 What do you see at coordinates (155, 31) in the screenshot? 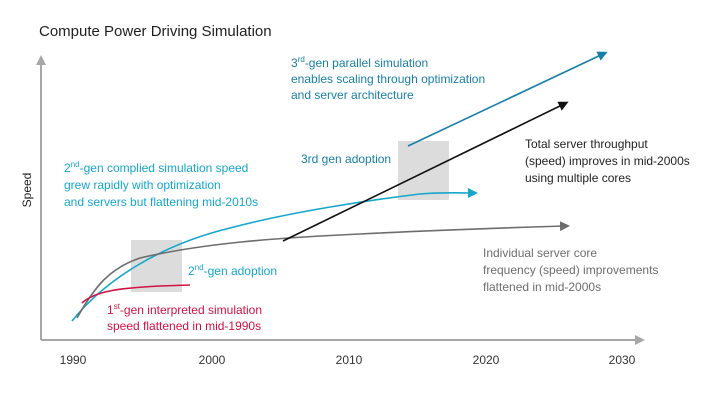
I see `diagram-title: Compute Power Driving Simulation` at bounding box center [155, 31].